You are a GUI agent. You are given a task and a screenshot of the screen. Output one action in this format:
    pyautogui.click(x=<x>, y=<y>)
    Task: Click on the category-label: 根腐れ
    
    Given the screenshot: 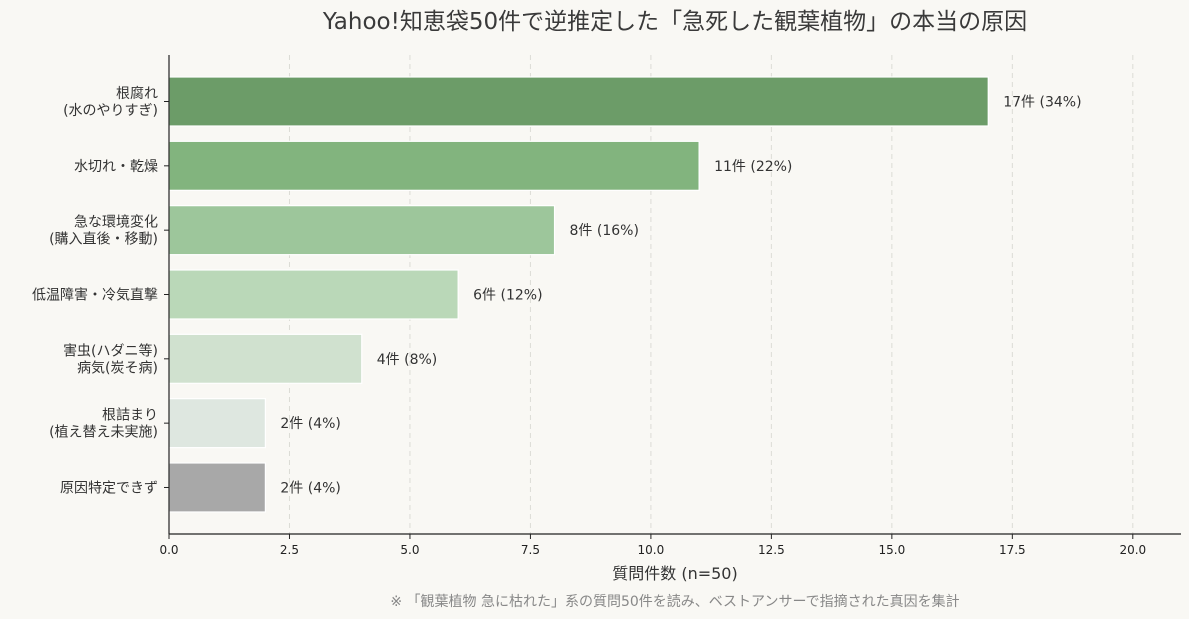 What is the action you would take?
    pyautogui.click(x=137, y=93)
    